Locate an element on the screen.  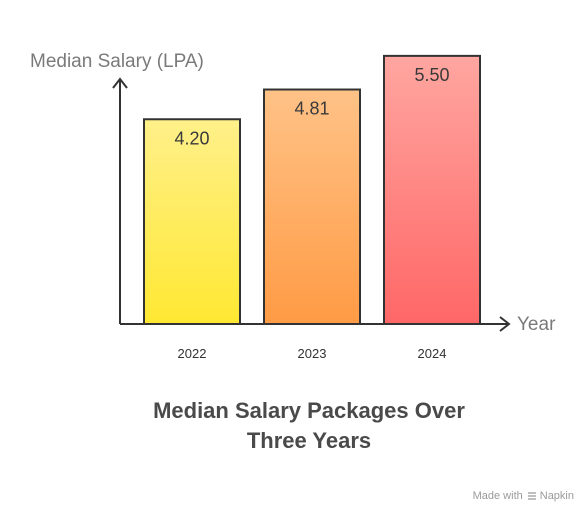
x-axis-arrow-icon is located at coordinates (505, 324).